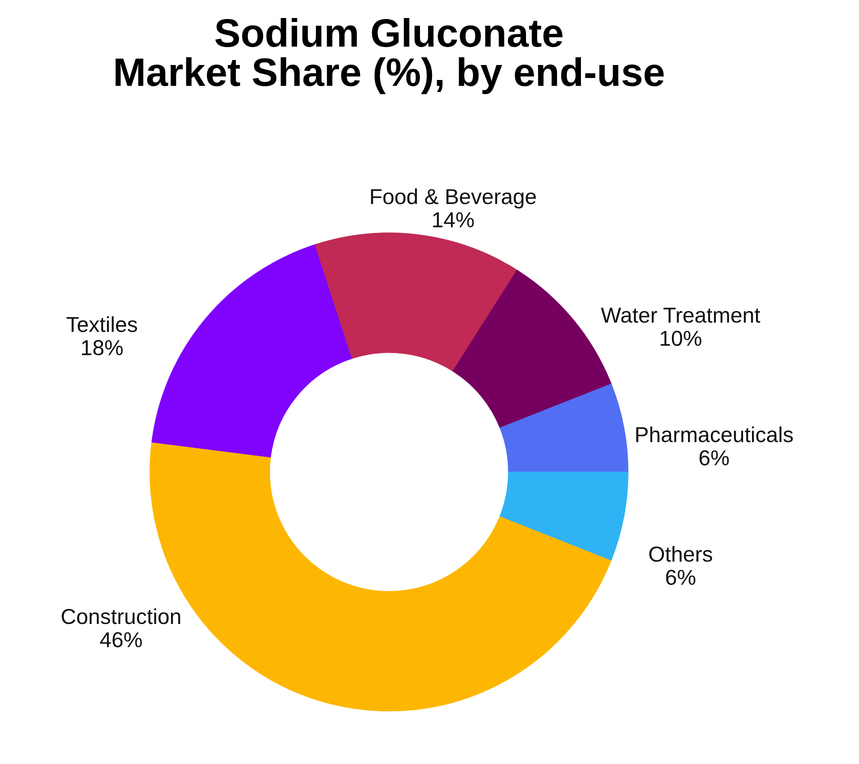 The width and height of the screenshot is (859, 764). I want to click on data-label: 18%, so click(102, 348).